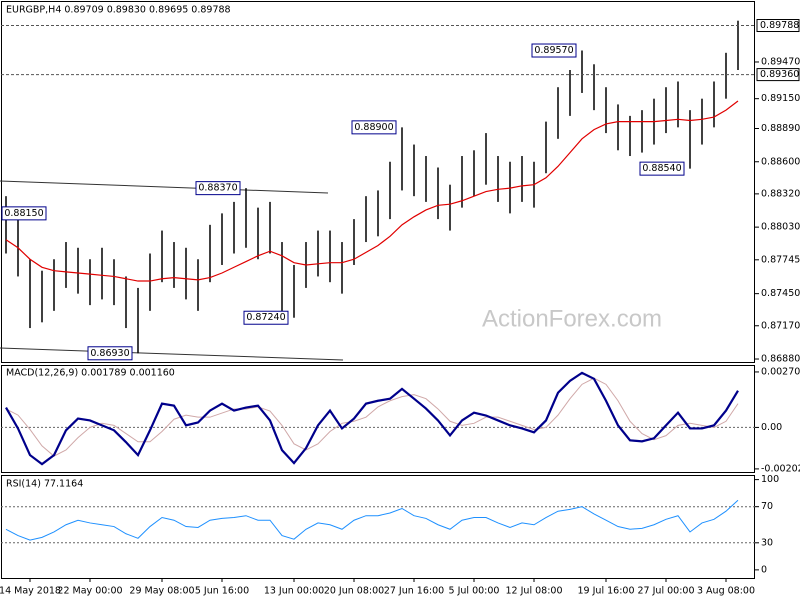 This screenshot has width=800, height=600. I want to click on y-tick-label: 0.88890, so click(780, 128).